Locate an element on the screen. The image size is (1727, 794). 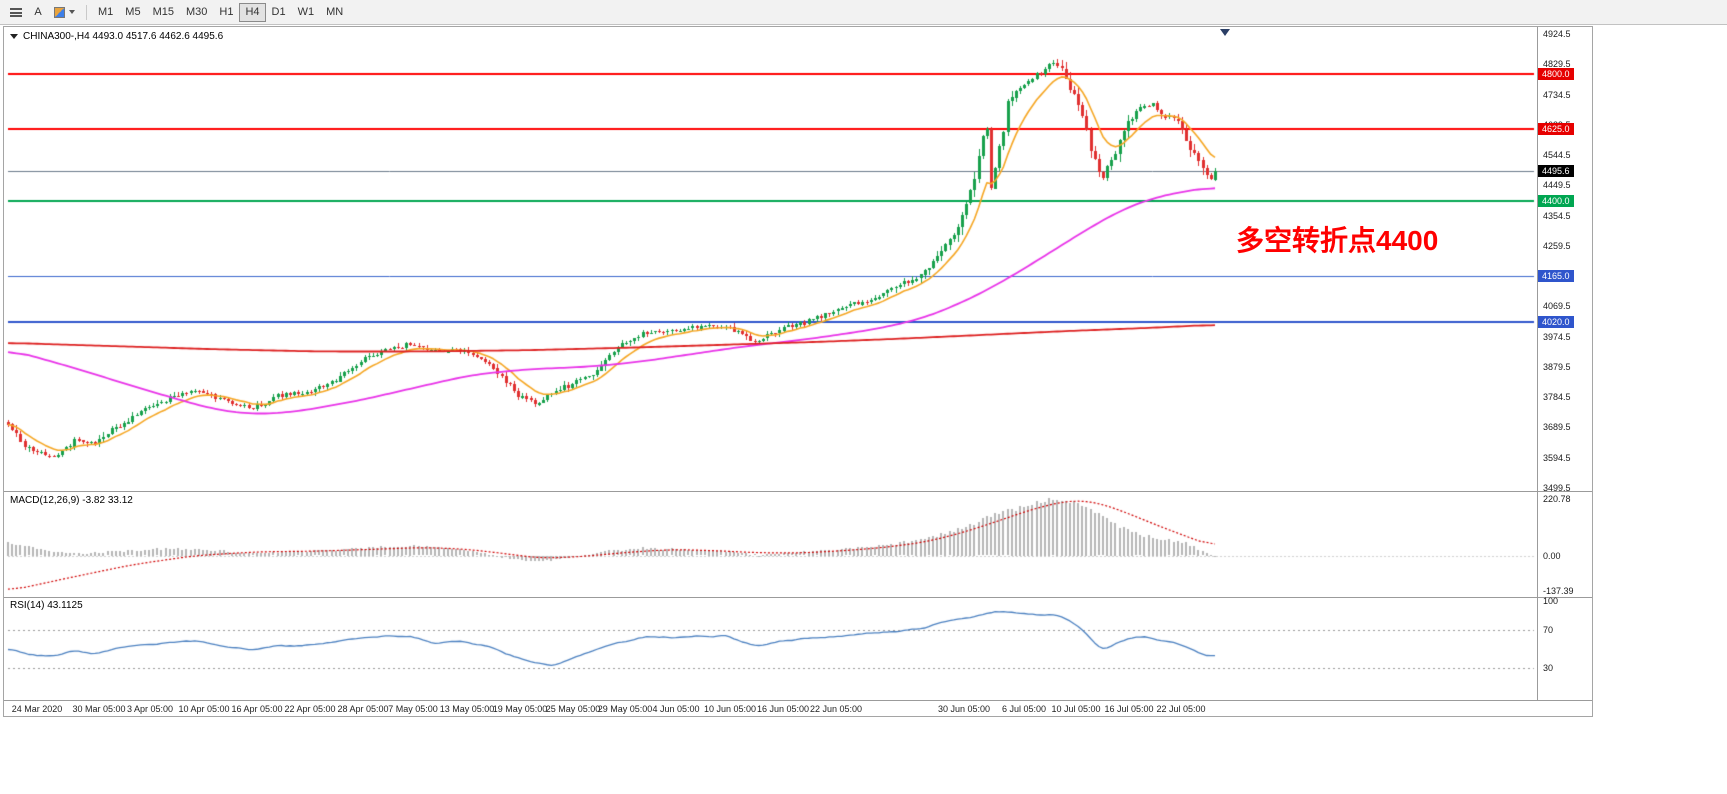
time-axis-label: 24 Mar 2020 is located at coordinates (37, 709).